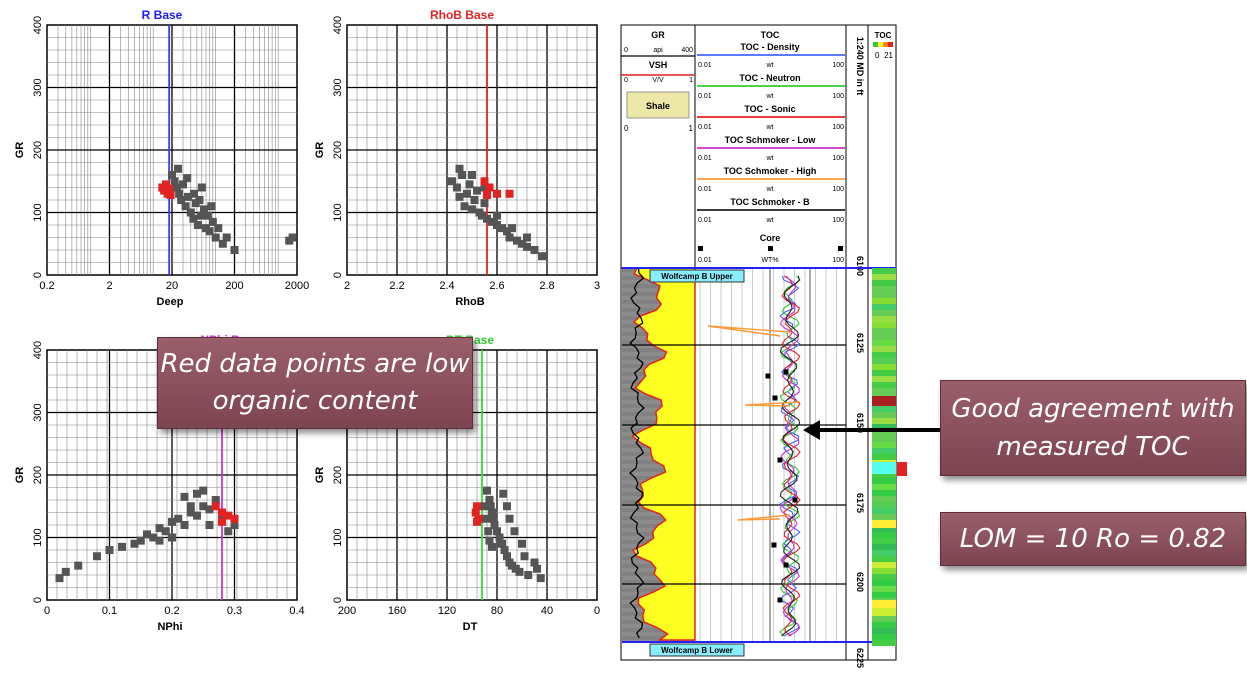  What do you see at coordinates (658, 582) in the screenshot?
I see `gr-track-shade` at bounding box center [658, 582].